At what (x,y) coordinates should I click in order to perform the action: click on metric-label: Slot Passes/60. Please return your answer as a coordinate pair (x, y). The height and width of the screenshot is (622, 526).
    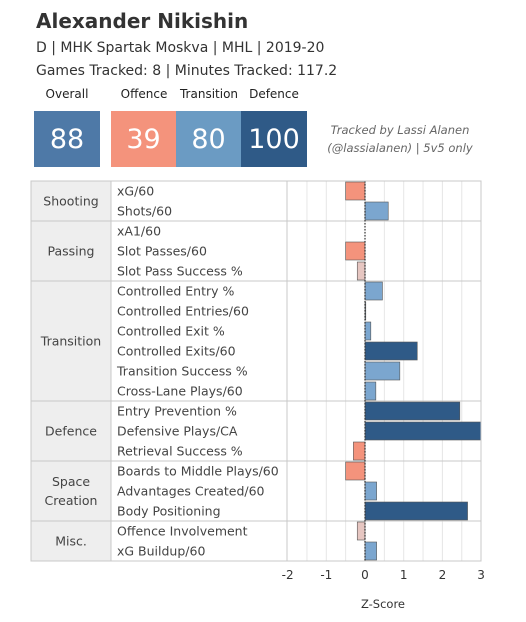
    Looking at the image, I should click on (162, 251).